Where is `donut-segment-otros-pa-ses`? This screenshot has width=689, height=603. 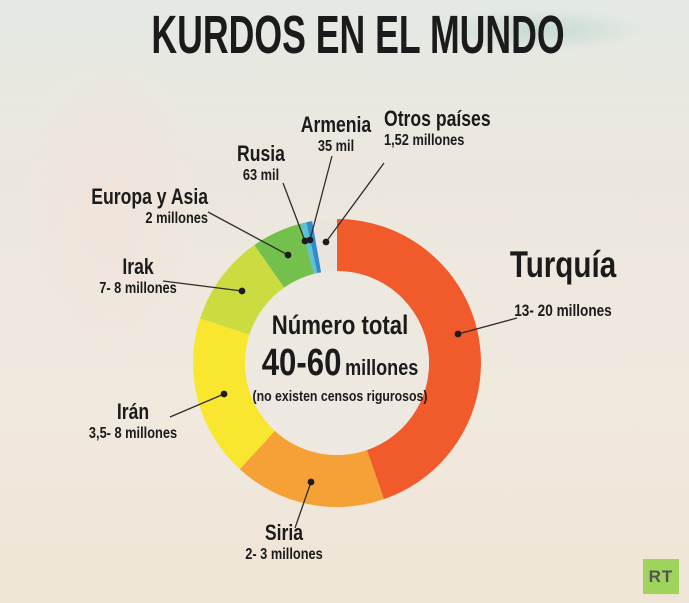 donut-segment-otros-pa-ses is located at coordinates (324, 246).